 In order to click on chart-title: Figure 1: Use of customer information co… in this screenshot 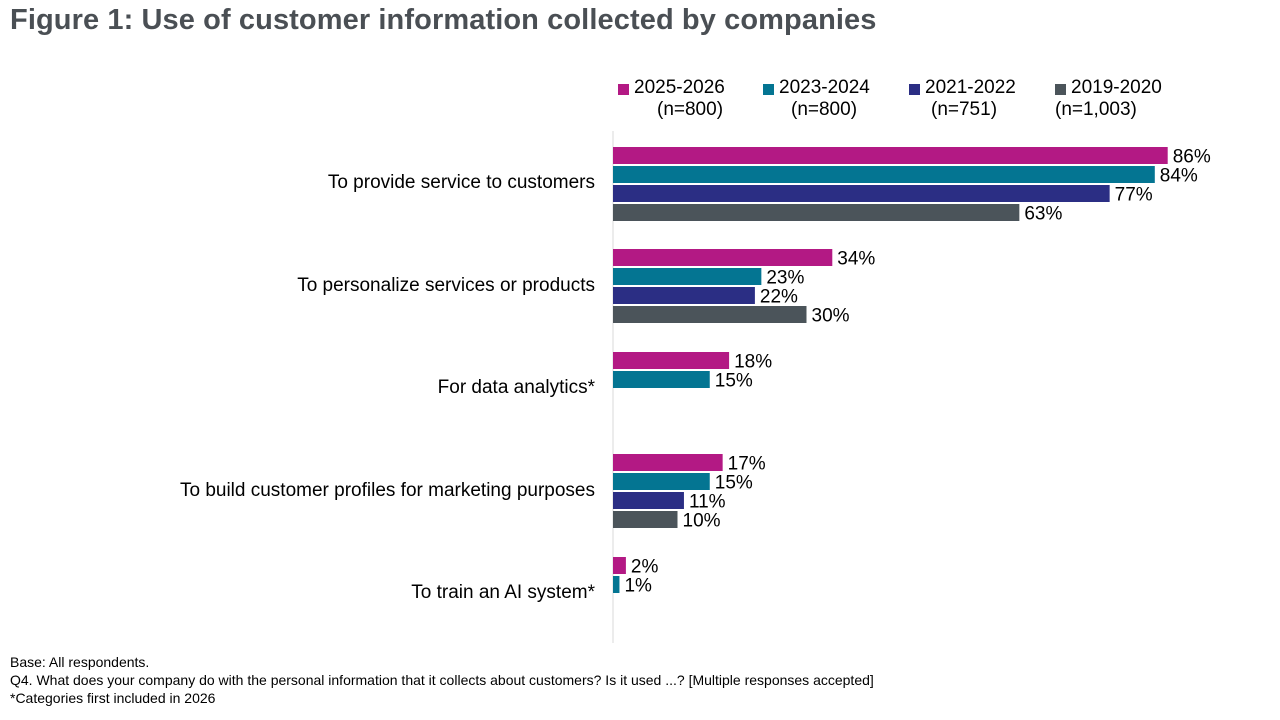, I will do `click(443, 20)`.